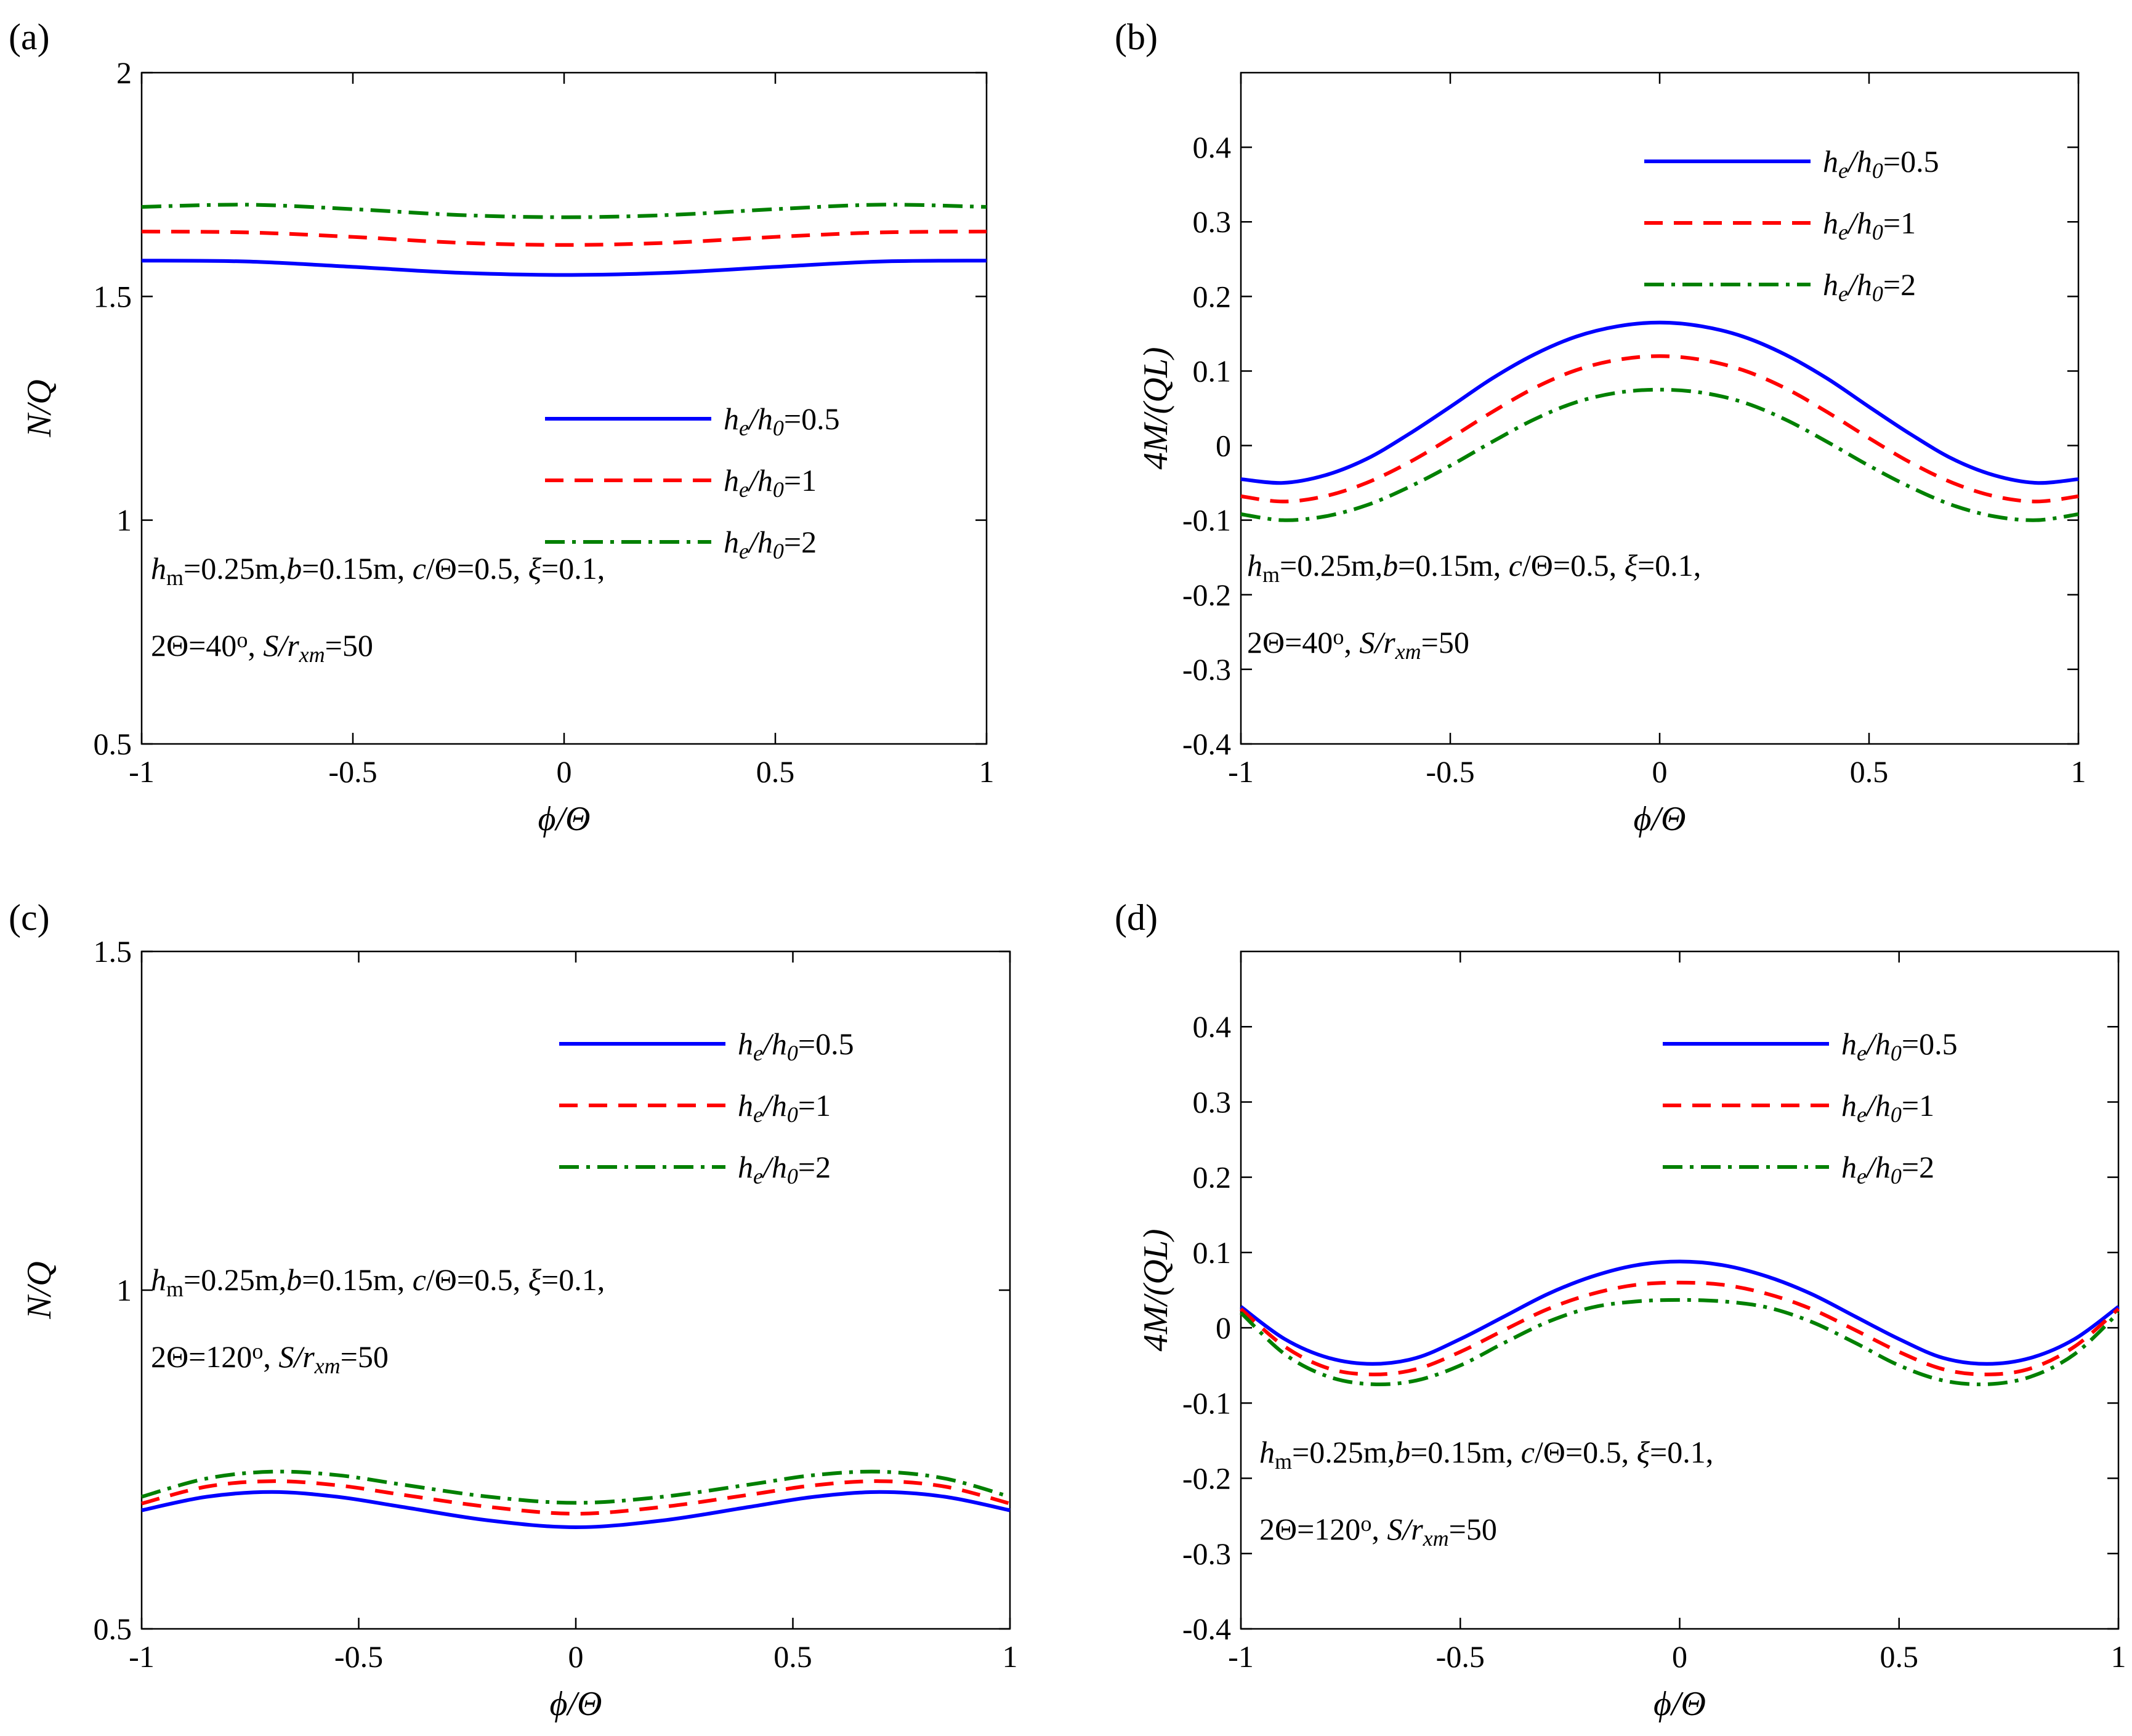  Describe the element at coordinates (1212, 147) in the screenshot. I see `y-tick-label: 0.4` at that location.